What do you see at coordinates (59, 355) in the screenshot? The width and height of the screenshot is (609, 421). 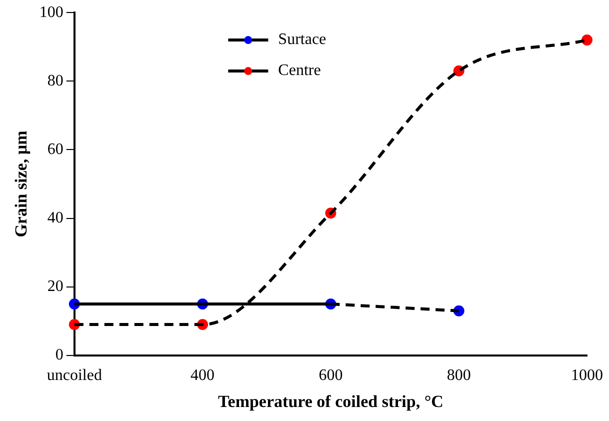 I see `y-tick-label: 0` at bounding box center [59, 355].